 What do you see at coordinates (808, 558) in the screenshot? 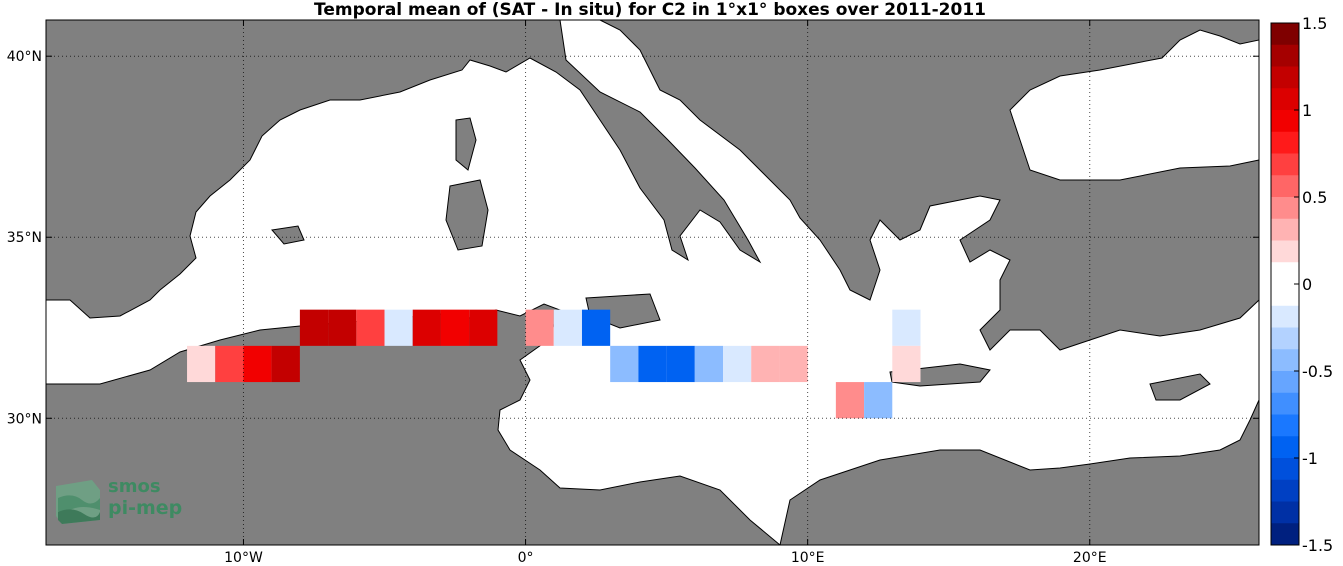
I see `x-tick-label: 10°E` at bounding box center [808, 558].